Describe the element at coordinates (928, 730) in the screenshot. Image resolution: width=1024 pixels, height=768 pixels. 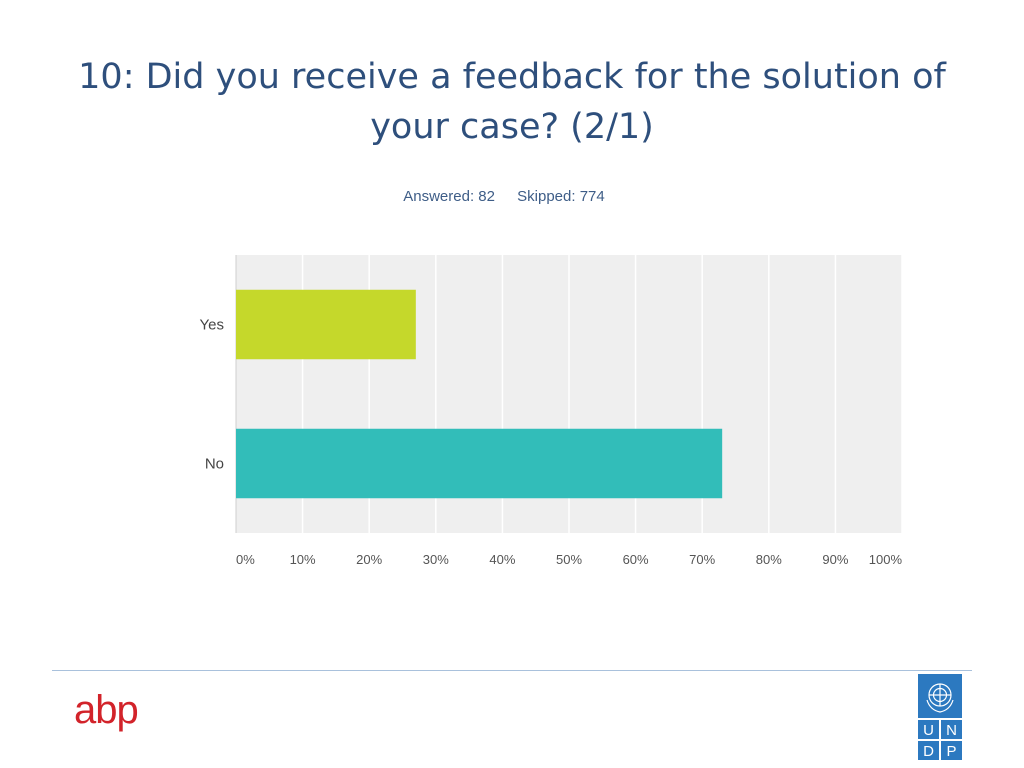
I see `undp-letter-u: U` at that location.